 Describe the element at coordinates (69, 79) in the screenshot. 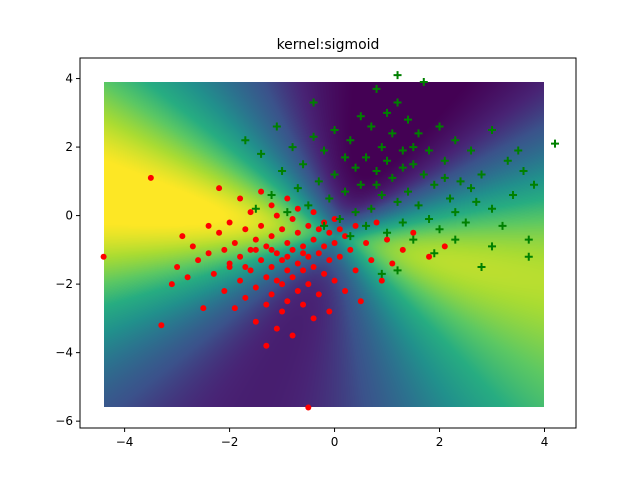

I see `y-tick-label: 4` at that location.